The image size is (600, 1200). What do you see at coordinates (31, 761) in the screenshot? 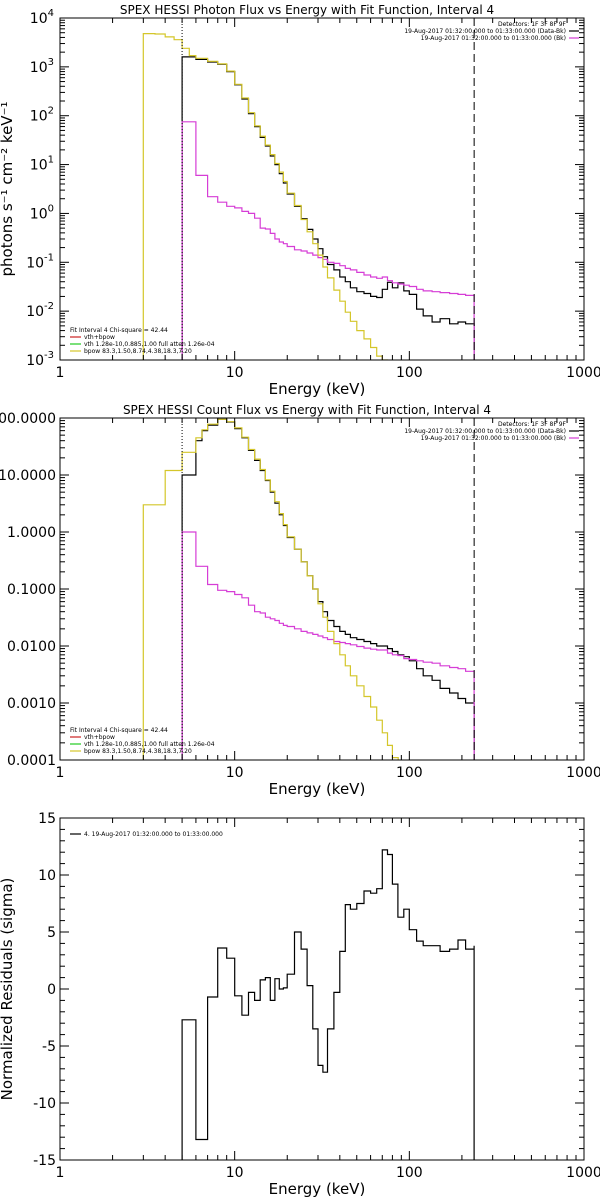
I see `y-tick-label: 0.0001` at bounding box center [31, 761].